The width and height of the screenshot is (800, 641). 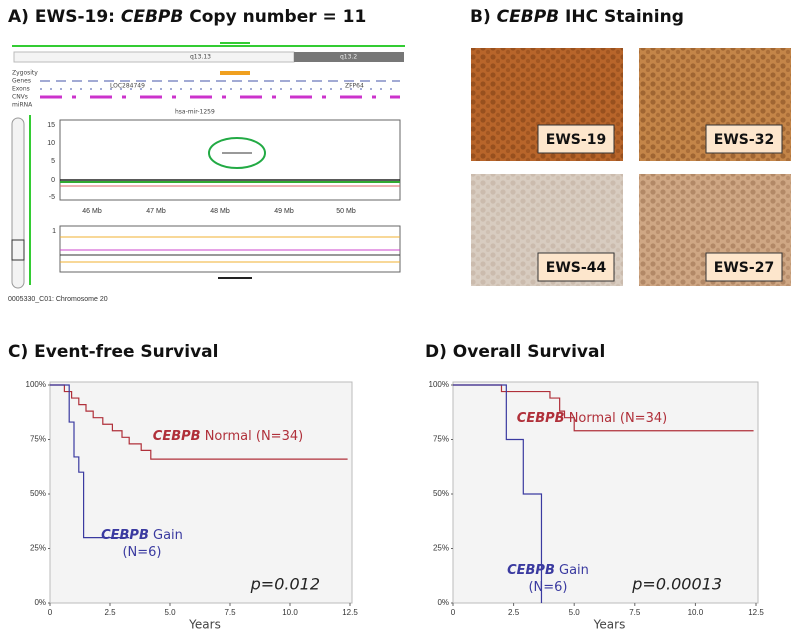 I want to click on panel-b-title: B) CEBPB IHC Staining, so click(x=577, y=17).